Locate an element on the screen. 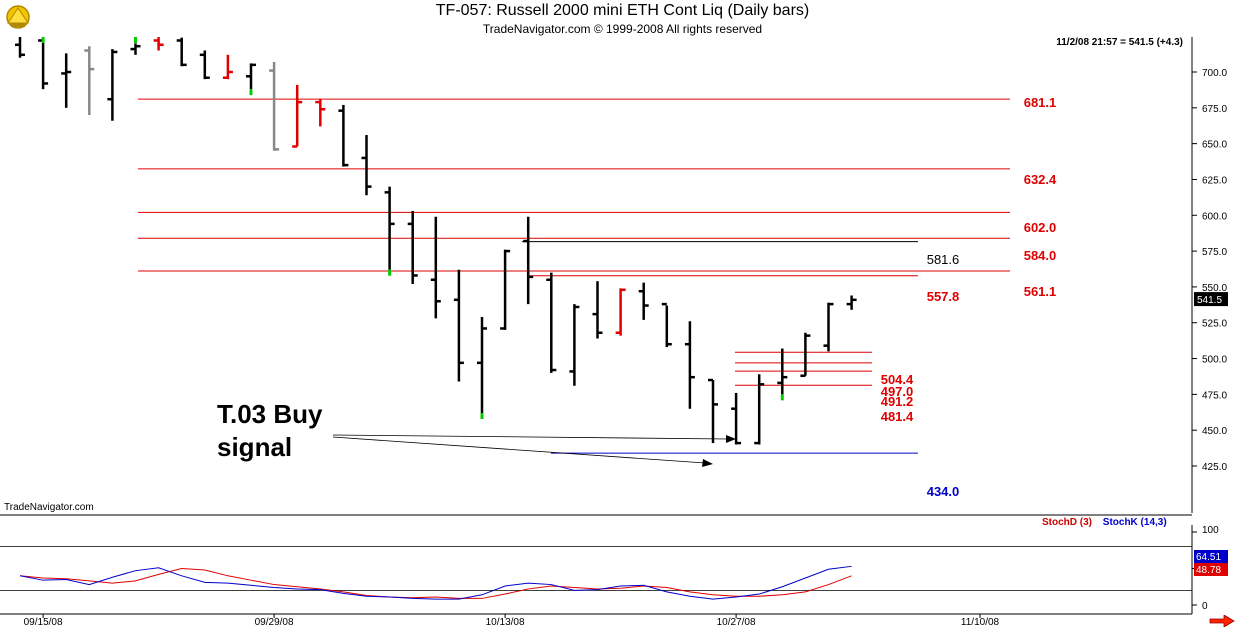  price-tick-label: 650.0 is located at coordinates (1214, 145).